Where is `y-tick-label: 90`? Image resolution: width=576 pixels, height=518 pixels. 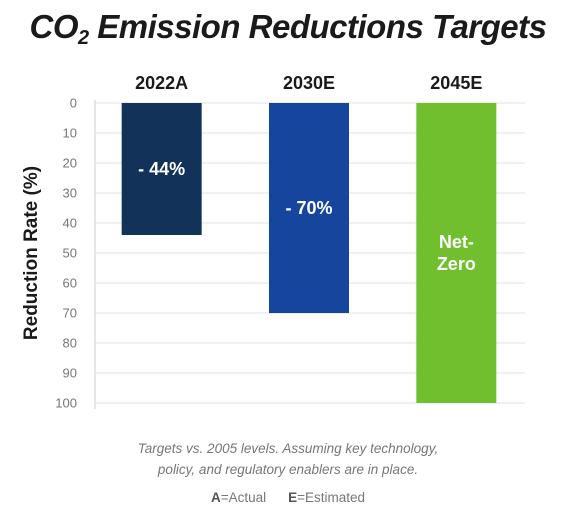 y-tick-label: 90 is located at coordinates (70, 373).